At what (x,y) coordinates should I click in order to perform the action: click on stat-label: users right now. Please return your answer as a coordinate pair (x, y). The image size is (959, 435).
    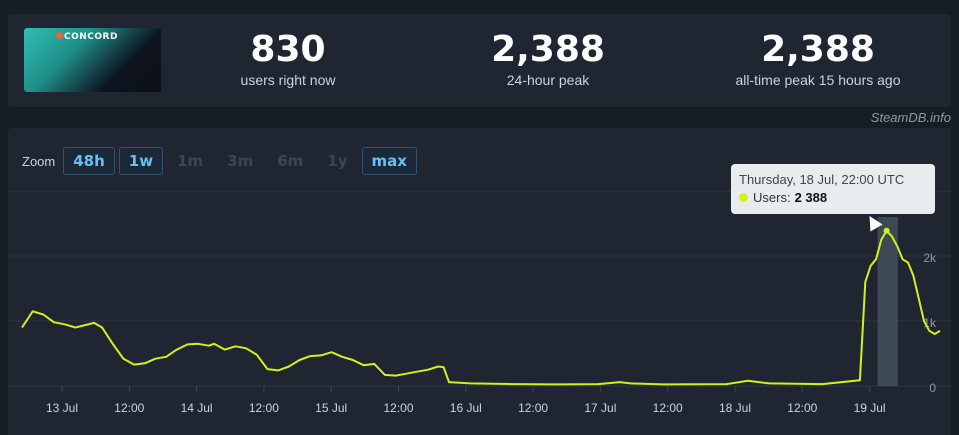
    Looking at the image, I should click on (288, 80).